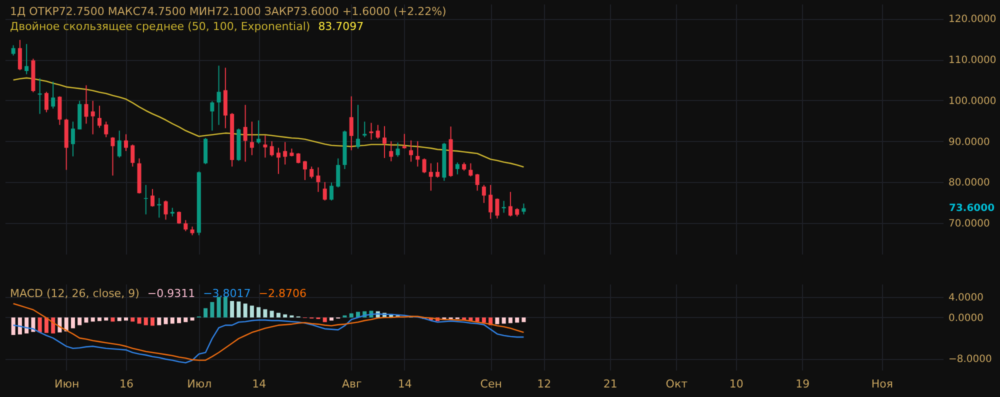  What do you see at coordinates (972, 208) in the screenshot?
I see `text: 73.6000` at bounding box center [972, 208].